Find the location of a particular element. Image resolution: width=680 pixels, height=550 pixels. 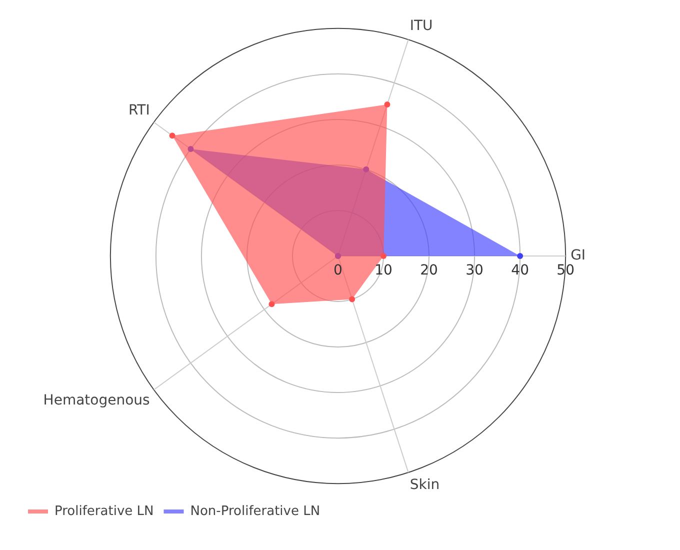

spoke-label: ITU is located at coordinates (421, 26).